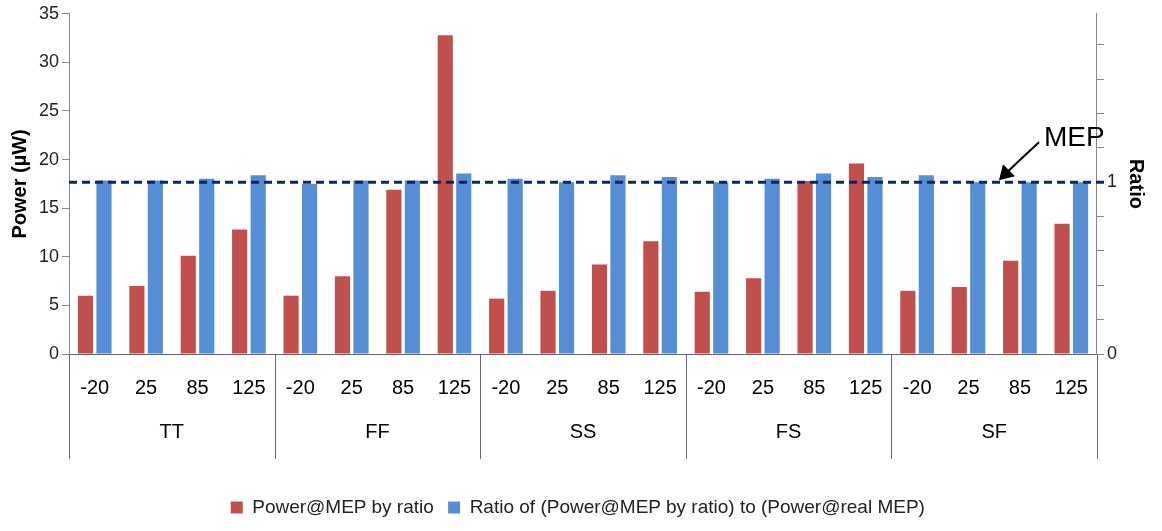  Describe the element at coordinates (1111, 352) in the screenshot. I see `y2-tick-label: 0` at that location.